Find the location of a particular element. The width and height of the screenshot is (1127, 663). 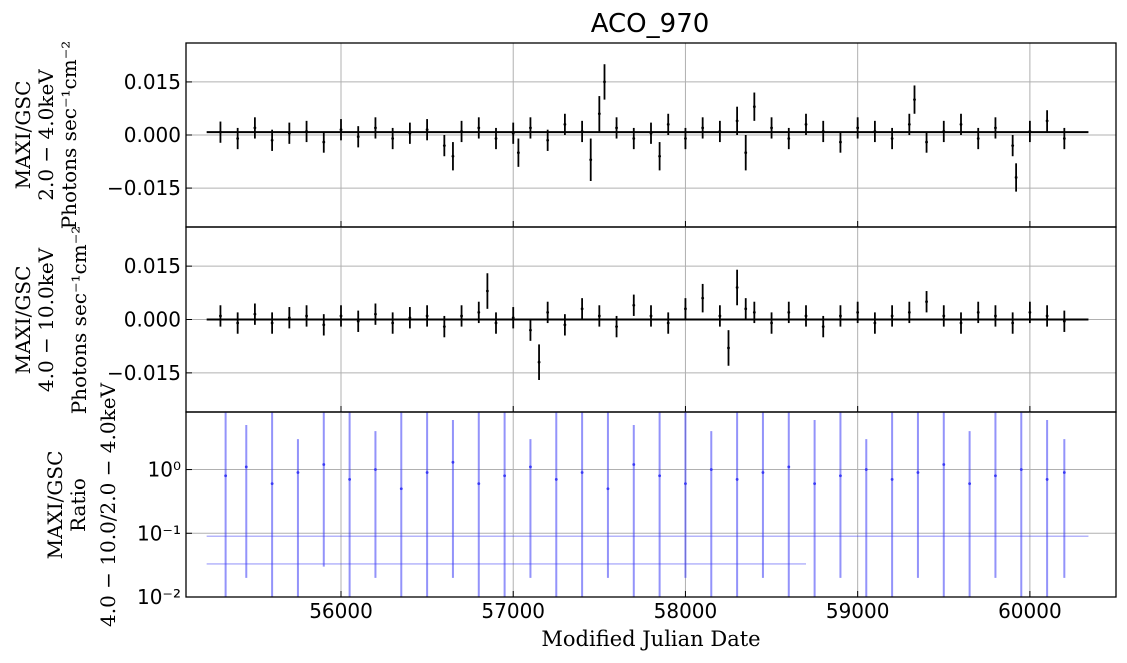

xticks-bottom: 56000 57000 58000 59000 60000 is located at coordinates (685, 611).